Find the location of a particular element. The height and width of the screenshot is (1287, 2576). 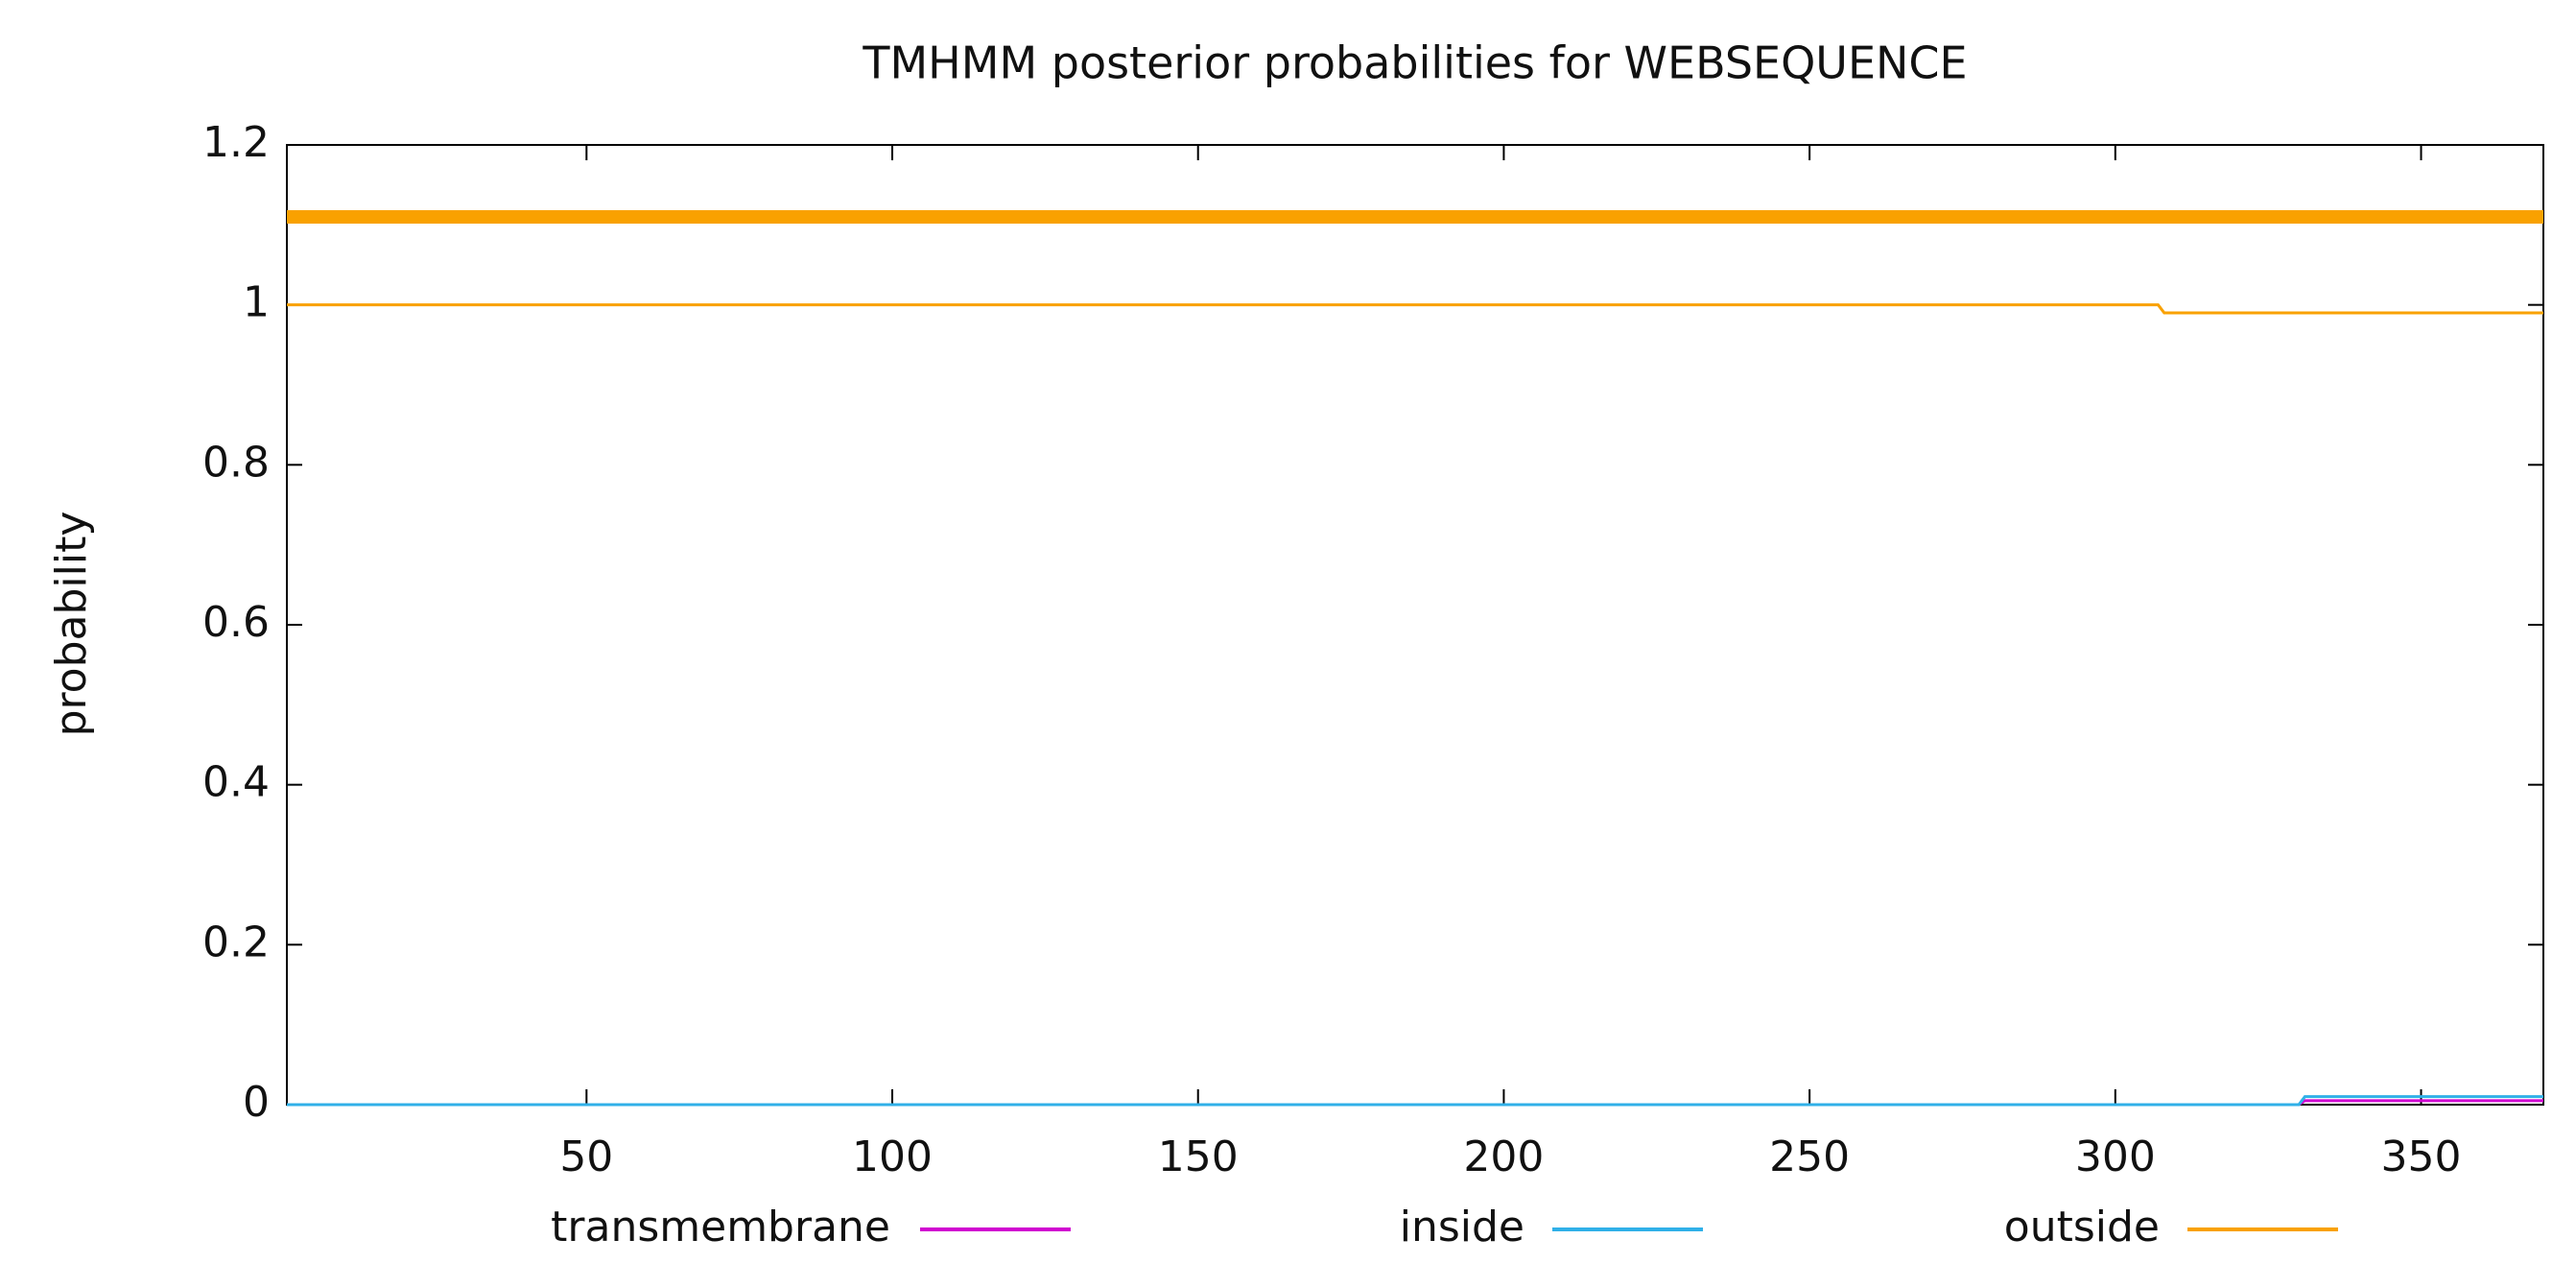

x-tick-label: 100 is located at coordinates (893, 1156).